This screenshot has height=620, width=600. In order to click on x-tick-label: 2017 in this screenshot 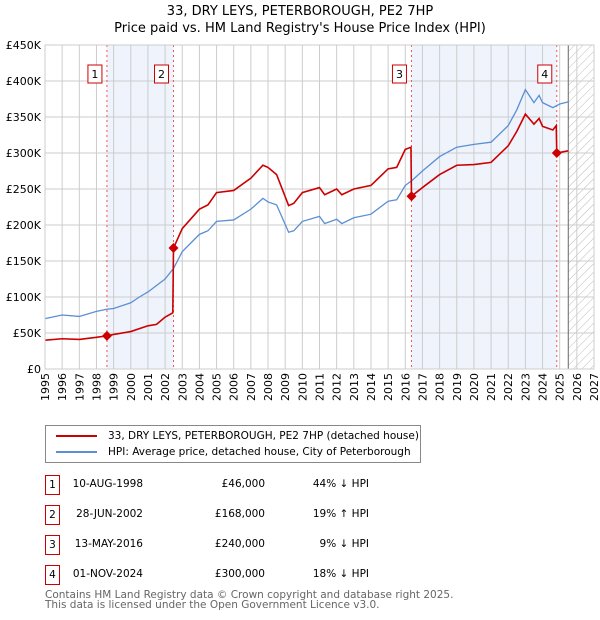, I will do `click(422, 387)`.